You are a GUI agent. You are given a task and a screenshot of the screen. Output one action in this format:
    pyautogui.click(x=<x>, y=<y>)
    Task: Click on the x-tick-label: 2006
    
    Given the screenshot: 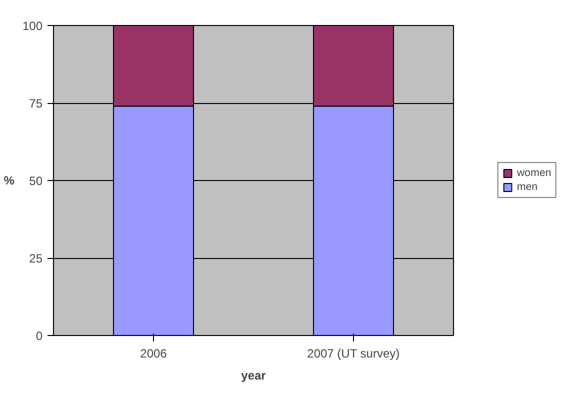 What is the action you would take?
    pyautogui.click(x=154, y=353)
    